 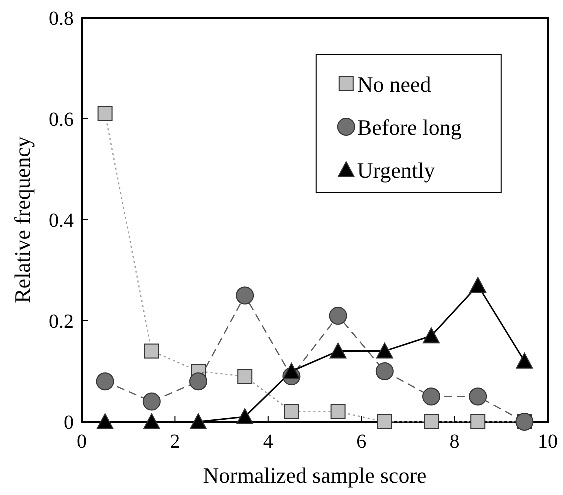 What do you see at coordinates (61, 221) in the screenshot?
I see `y-tick-label: 0.4` at bounding box center [61, 221].